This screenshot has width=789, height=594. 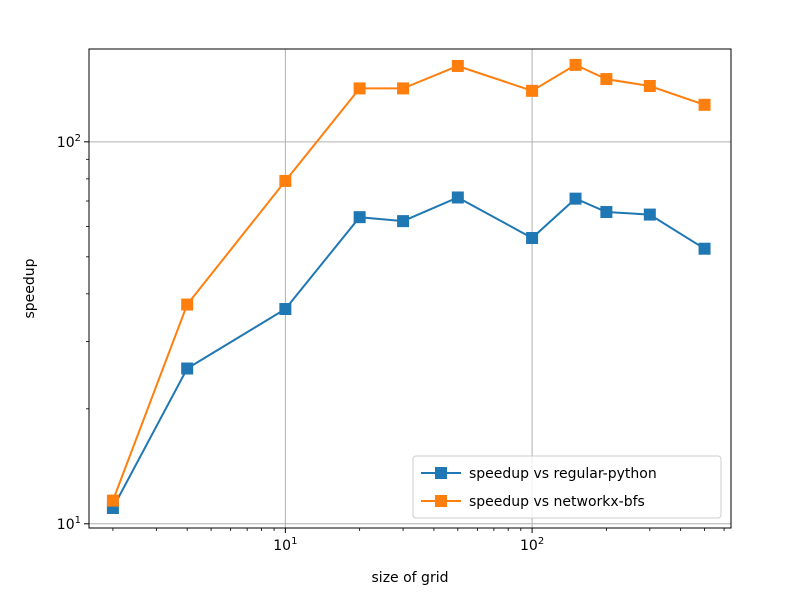 What do you see at coordinates (557, 502) in the screenshot?
I see `legend-label: speedup vs networkx-bfs` at bounding box center [557, 502].